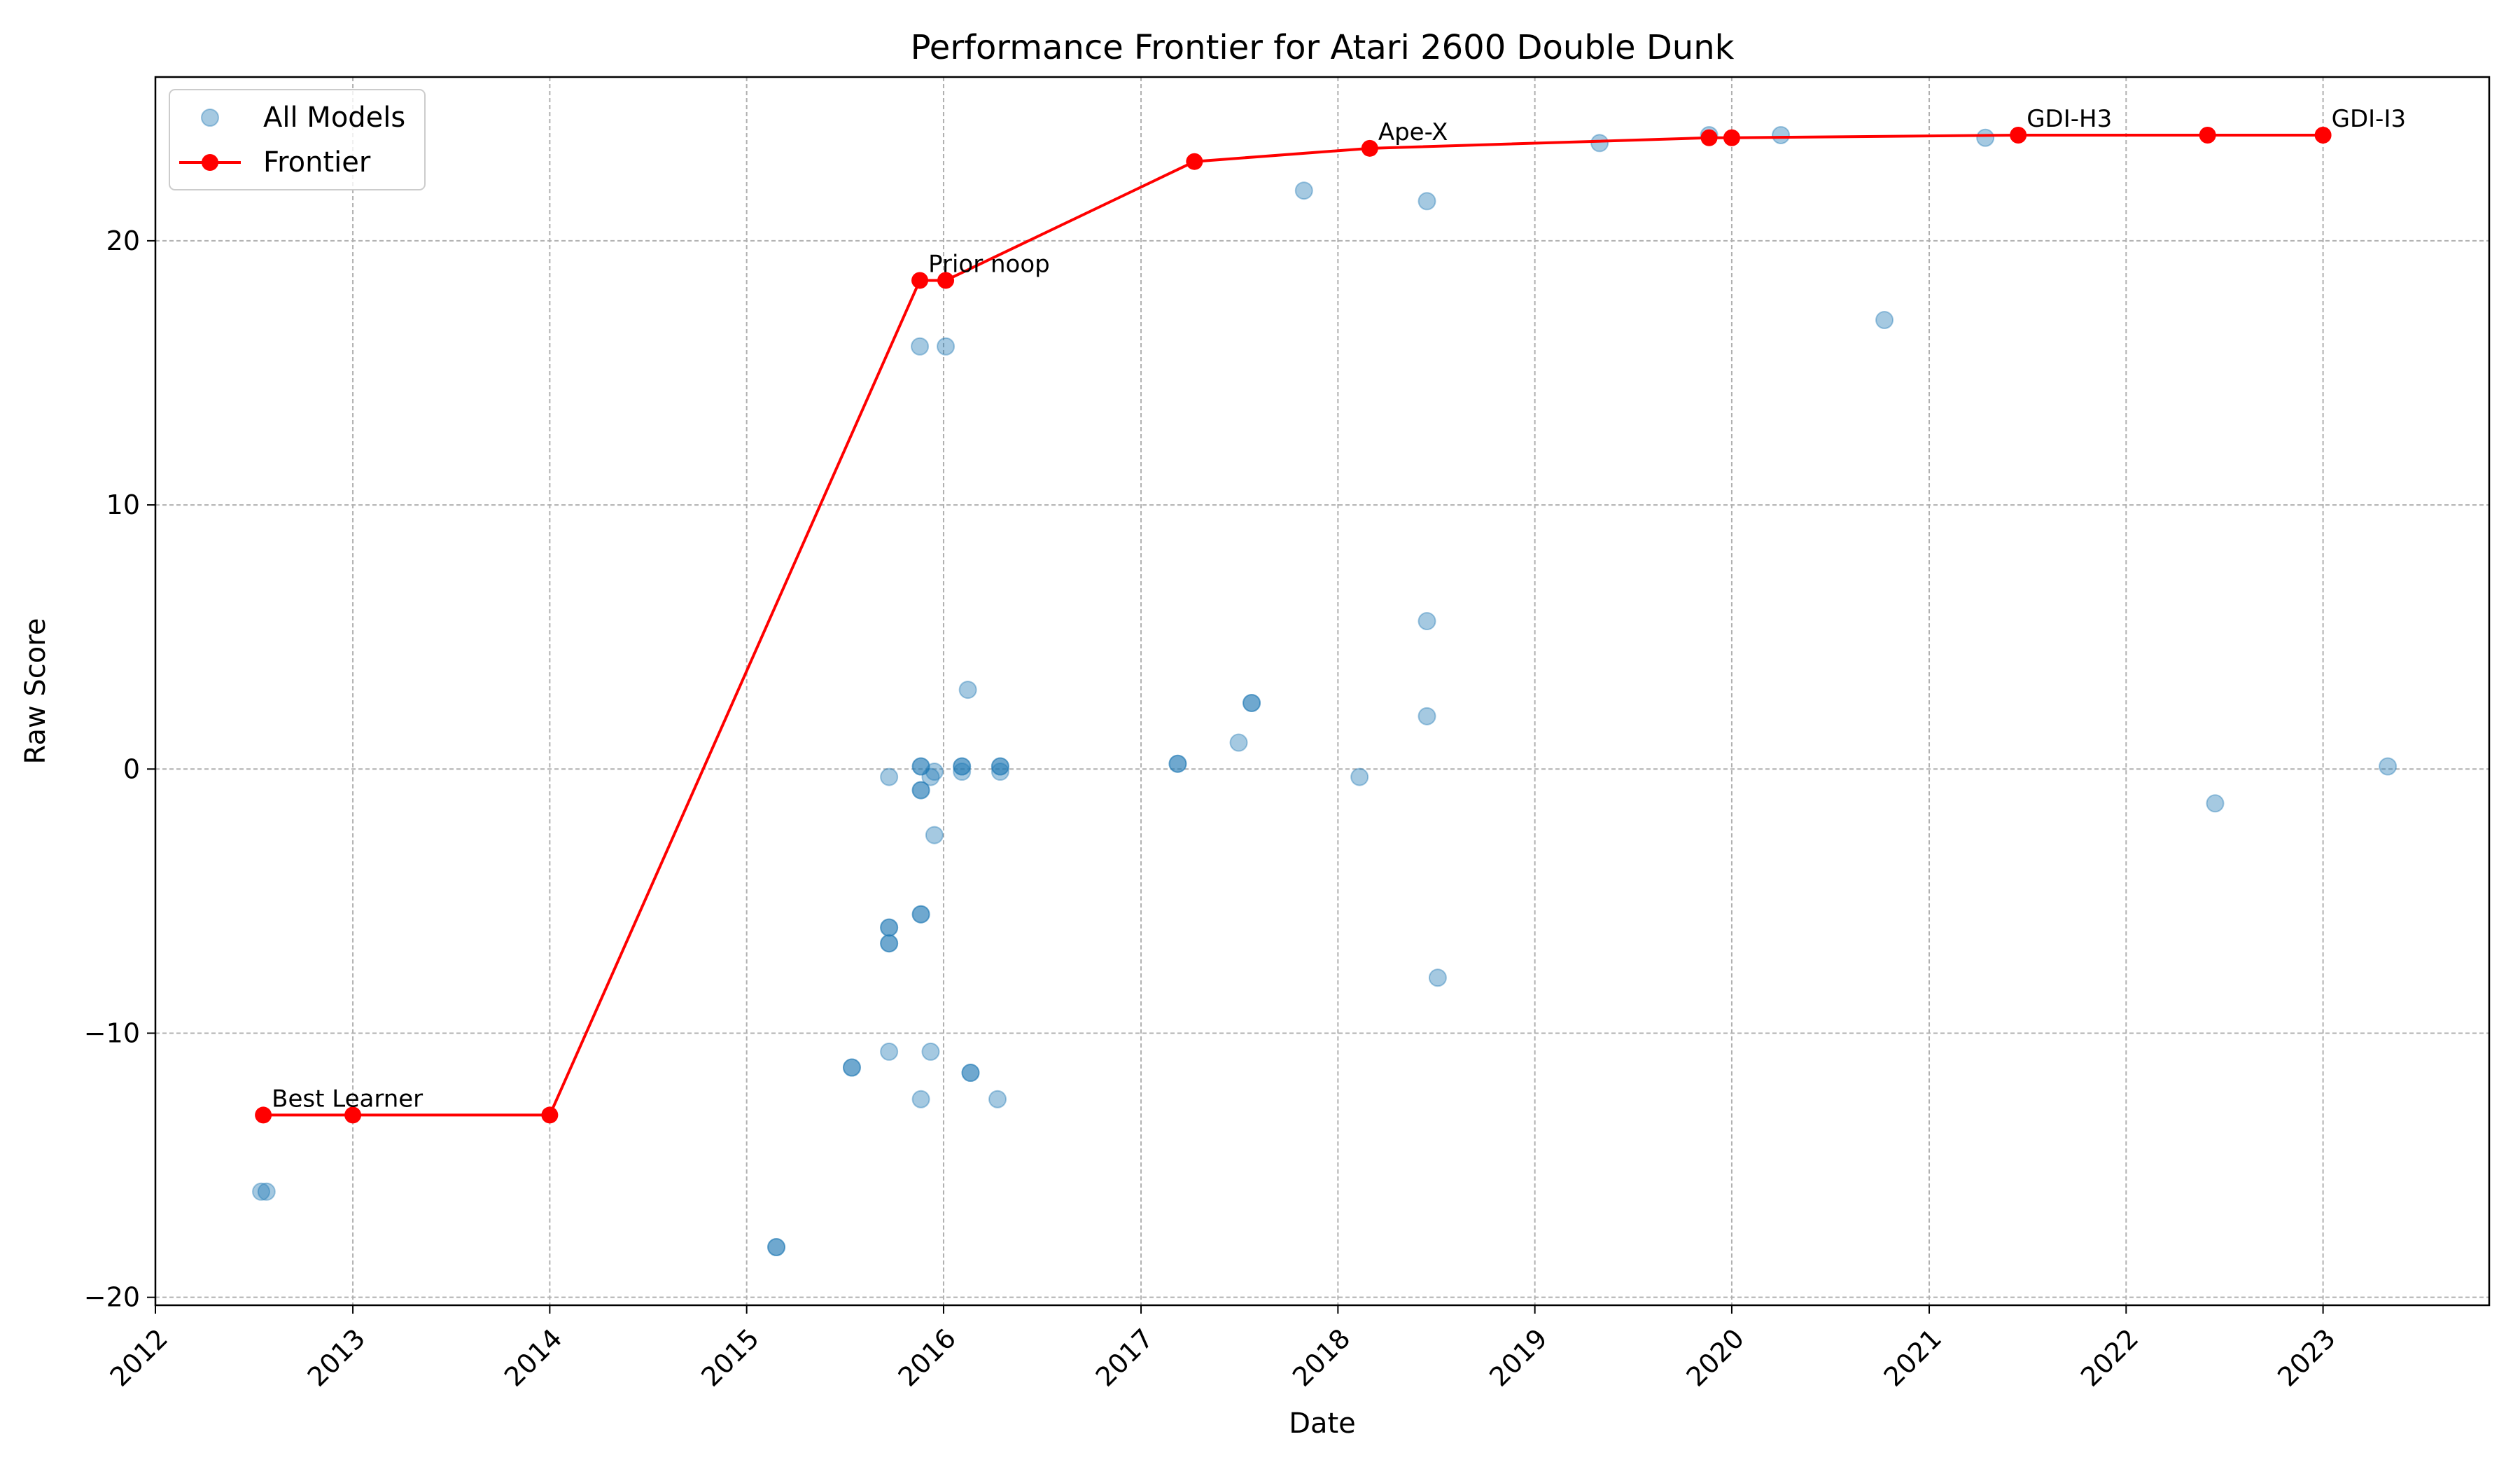 The height and width of the screenshot is (1474, 2520). I want to click on y-tick-label: 20, so click(123, 240).